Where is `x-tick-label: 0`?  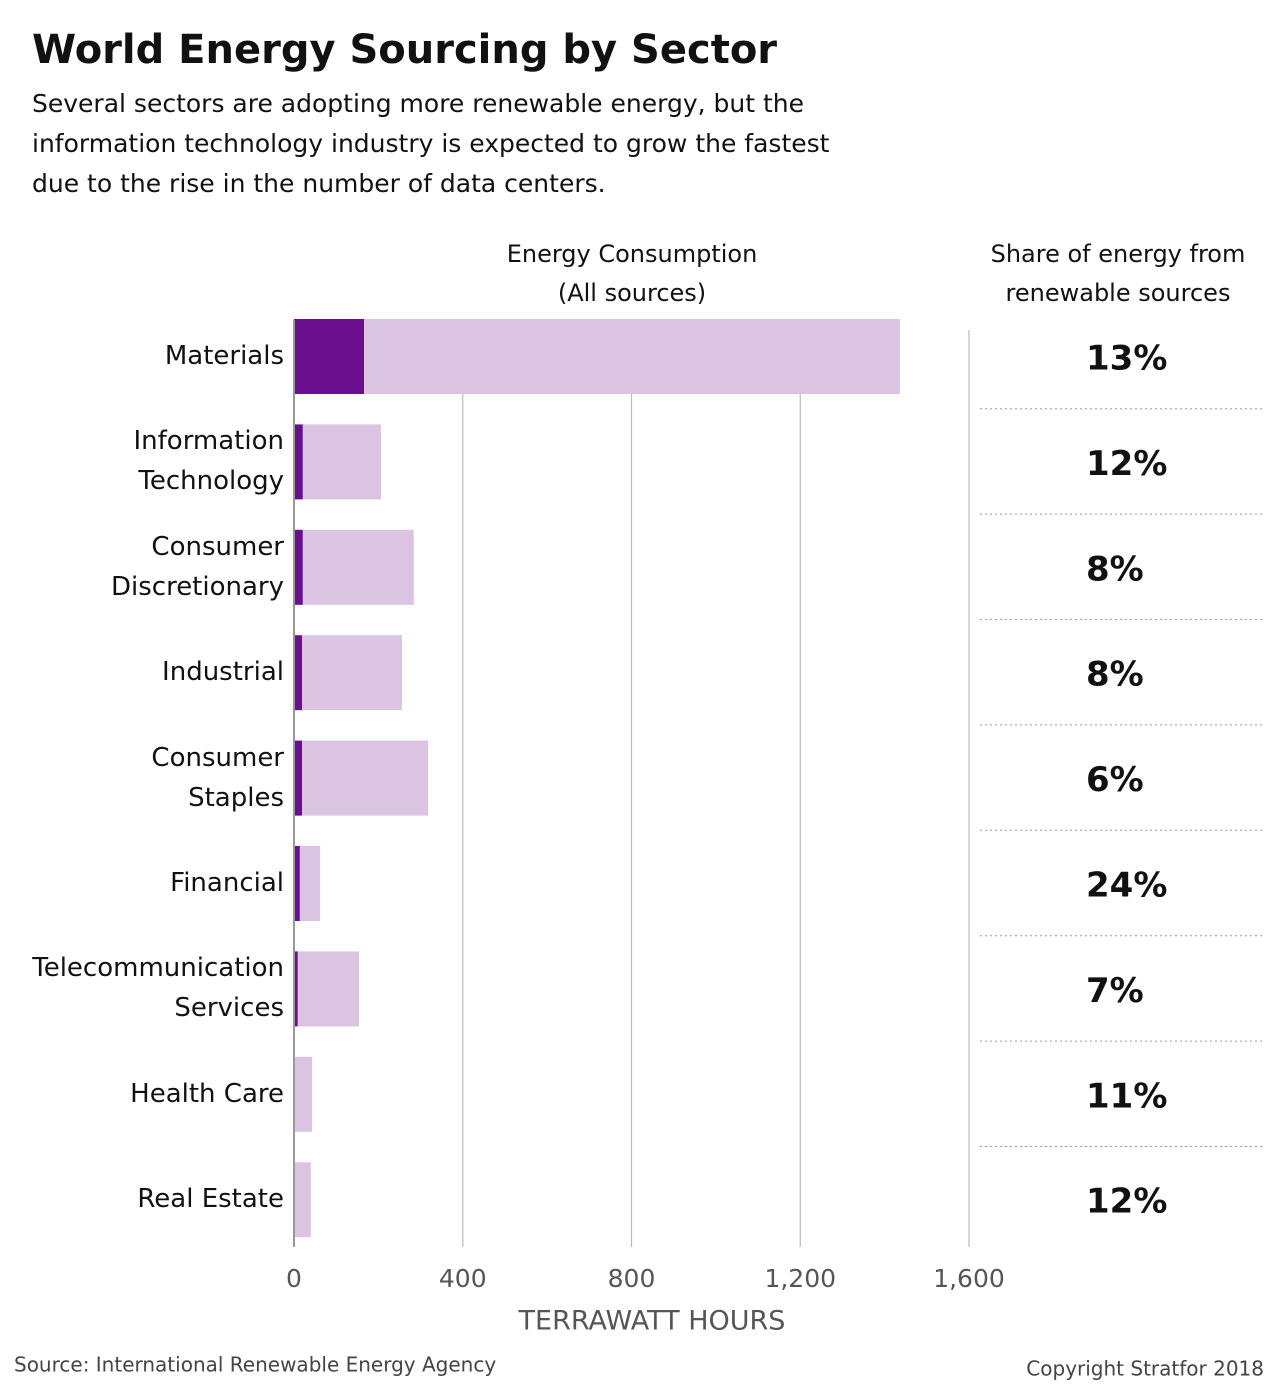
x-tick-label: 0 is located at coordinates (294, 1278).